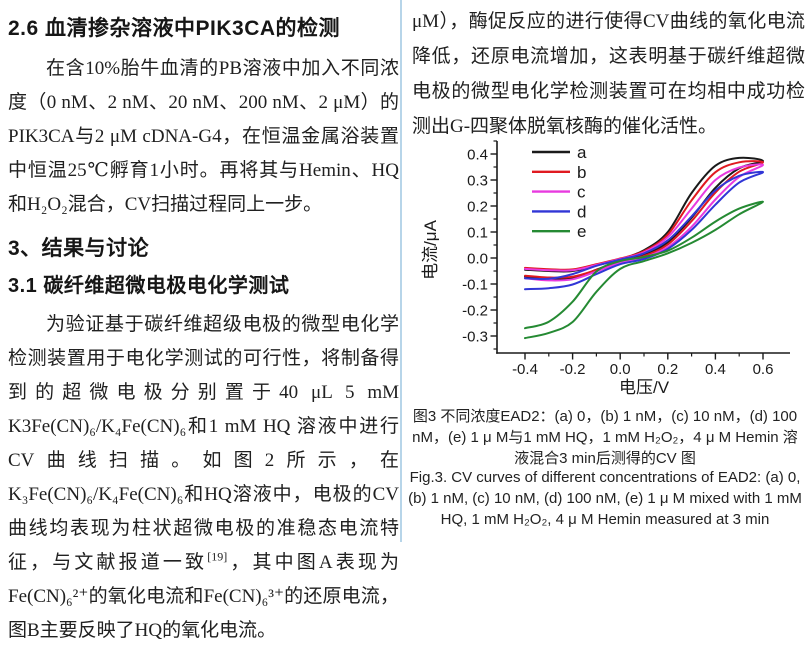  I want to click on column-divider, so click(401, 271).